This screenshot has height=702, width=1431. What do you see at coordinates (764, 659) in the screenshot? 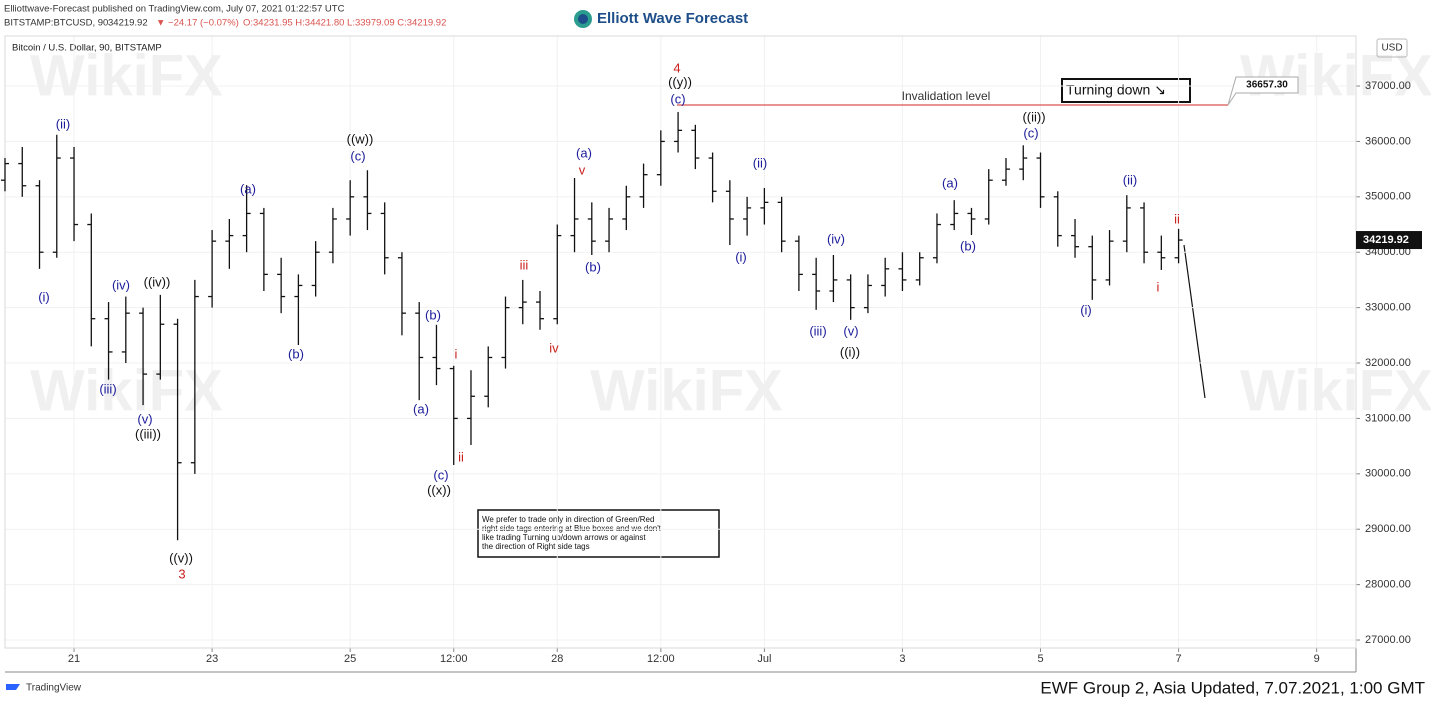
I see `x-tick-label: Jul` at bounding box center [764, 659].